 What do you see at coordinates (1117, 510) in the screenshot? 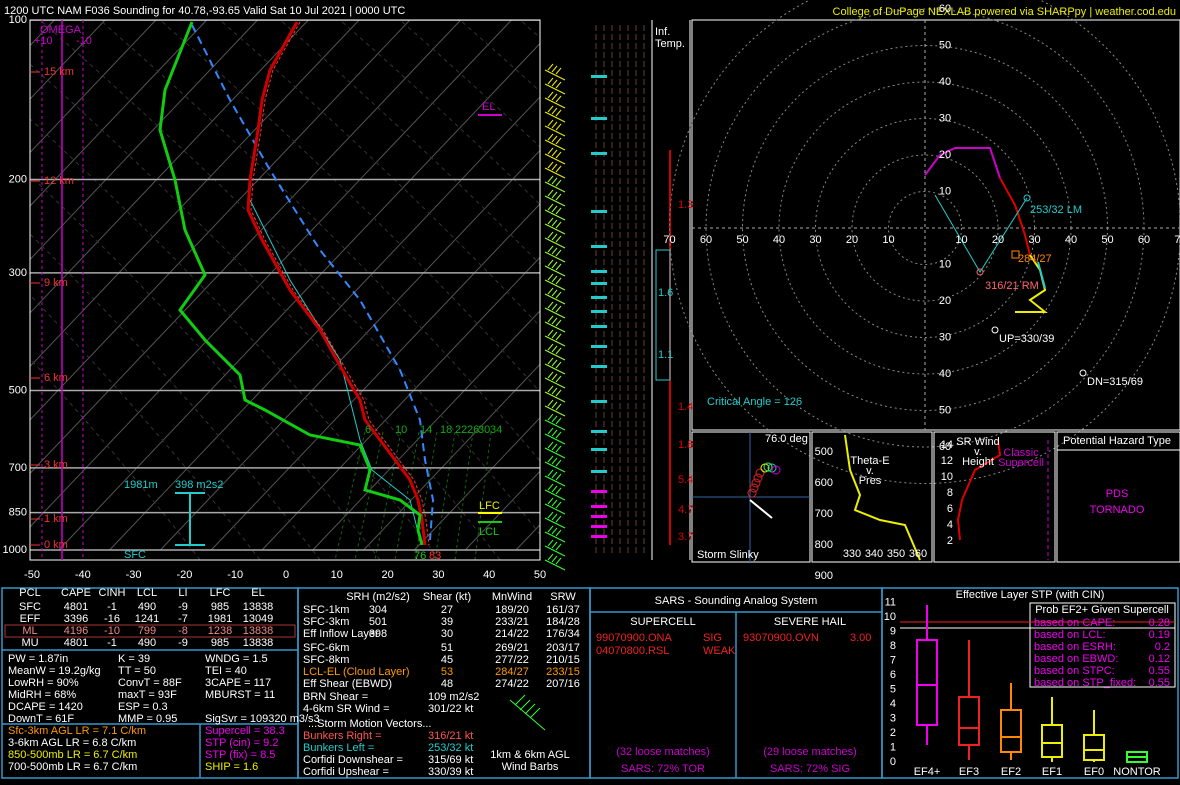
I see `hazard-result: TORNADO` at bounding box center [1117, 510].